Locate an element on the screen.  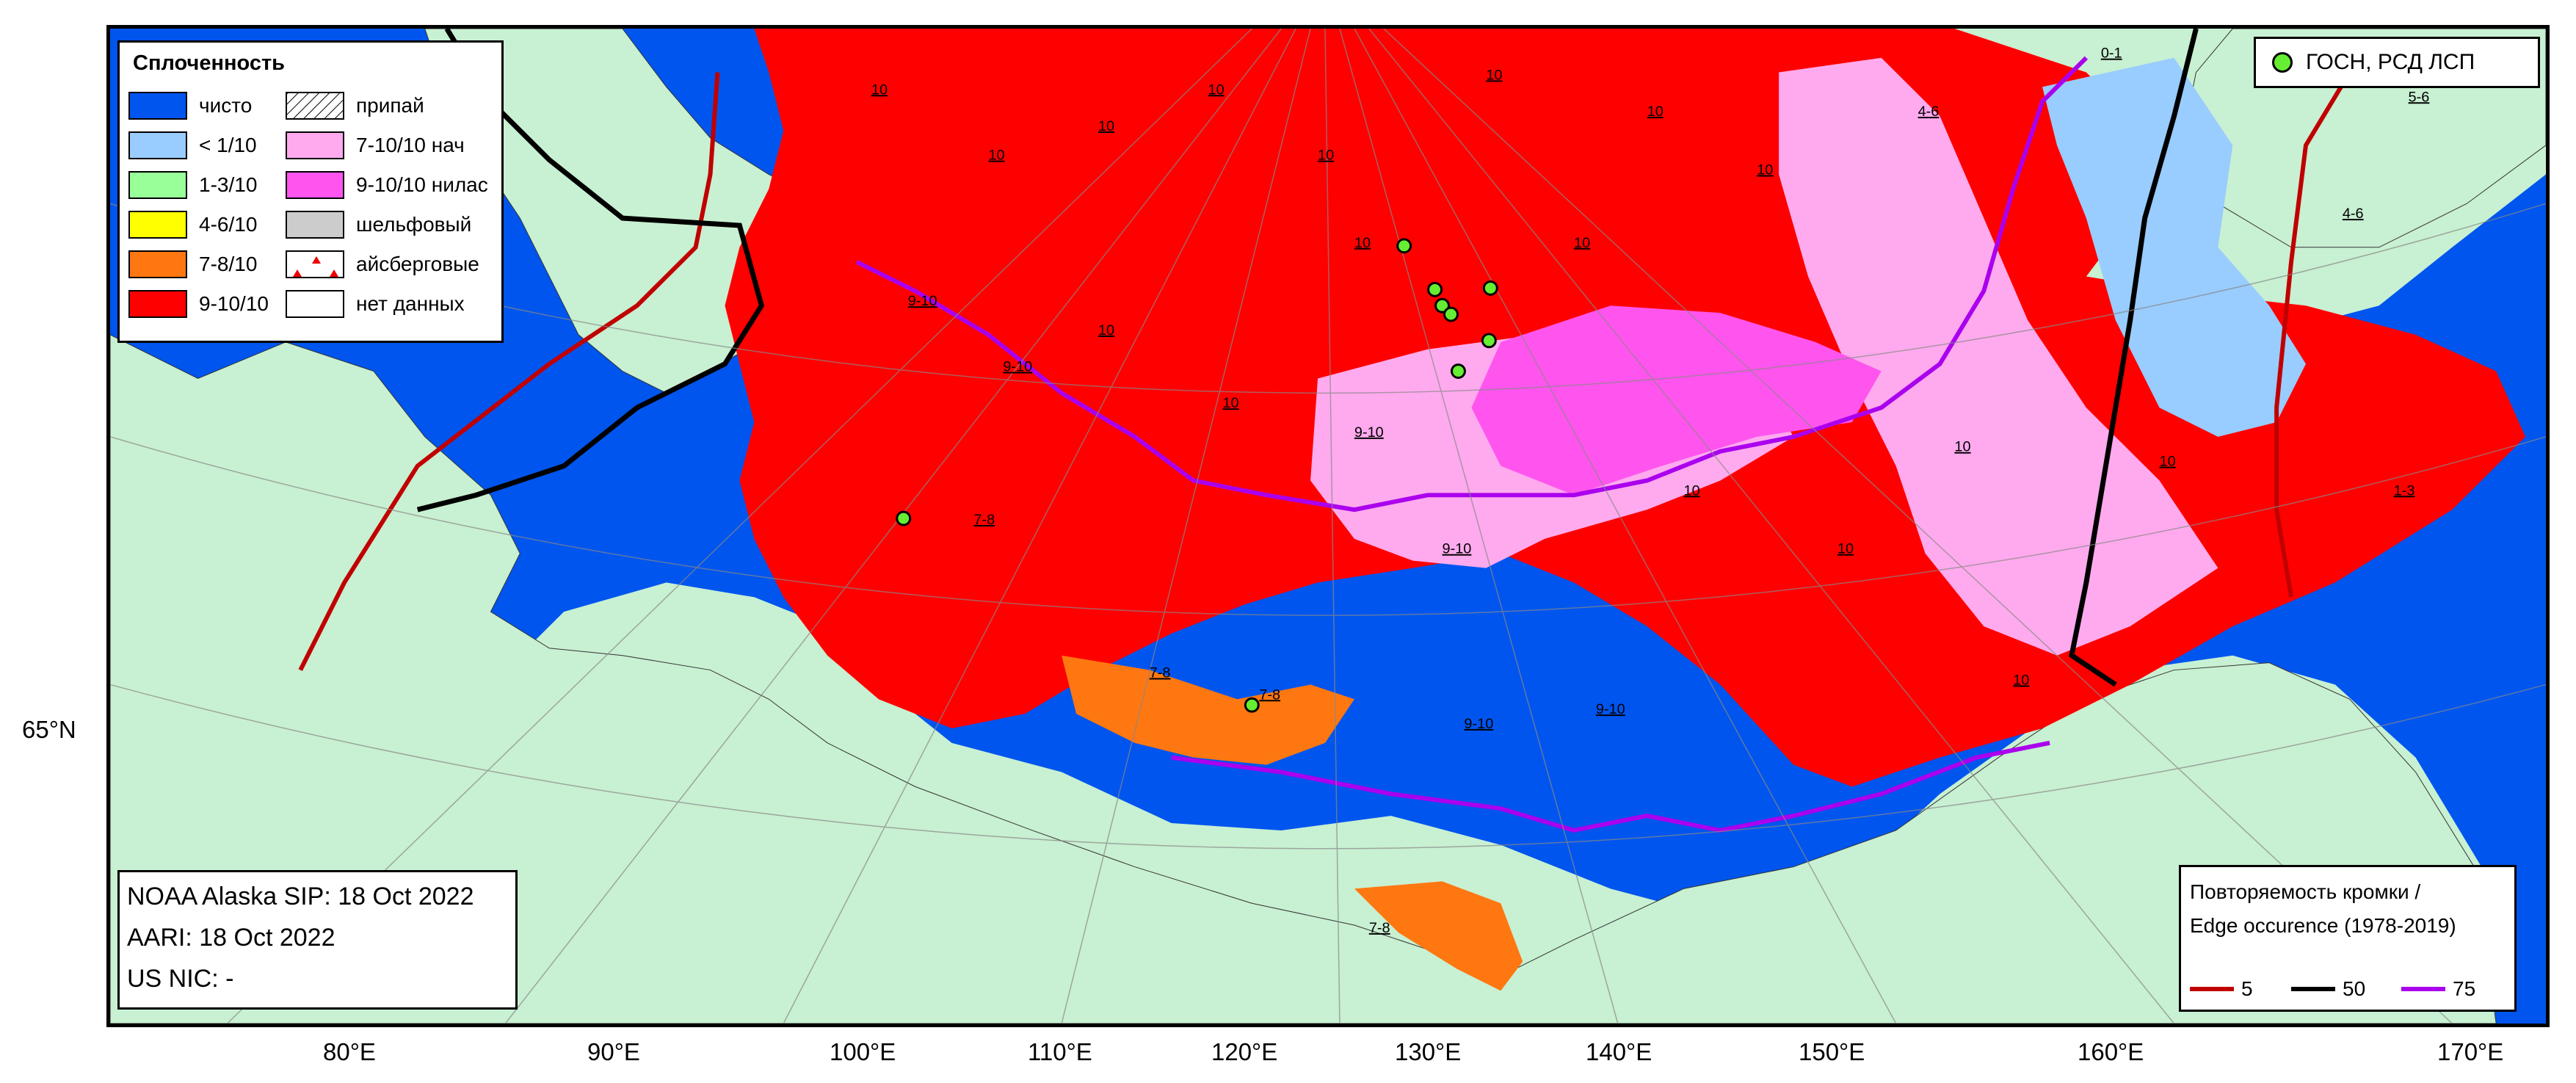
lon-tick: 120°E is located at coordinates (1245, 1051).